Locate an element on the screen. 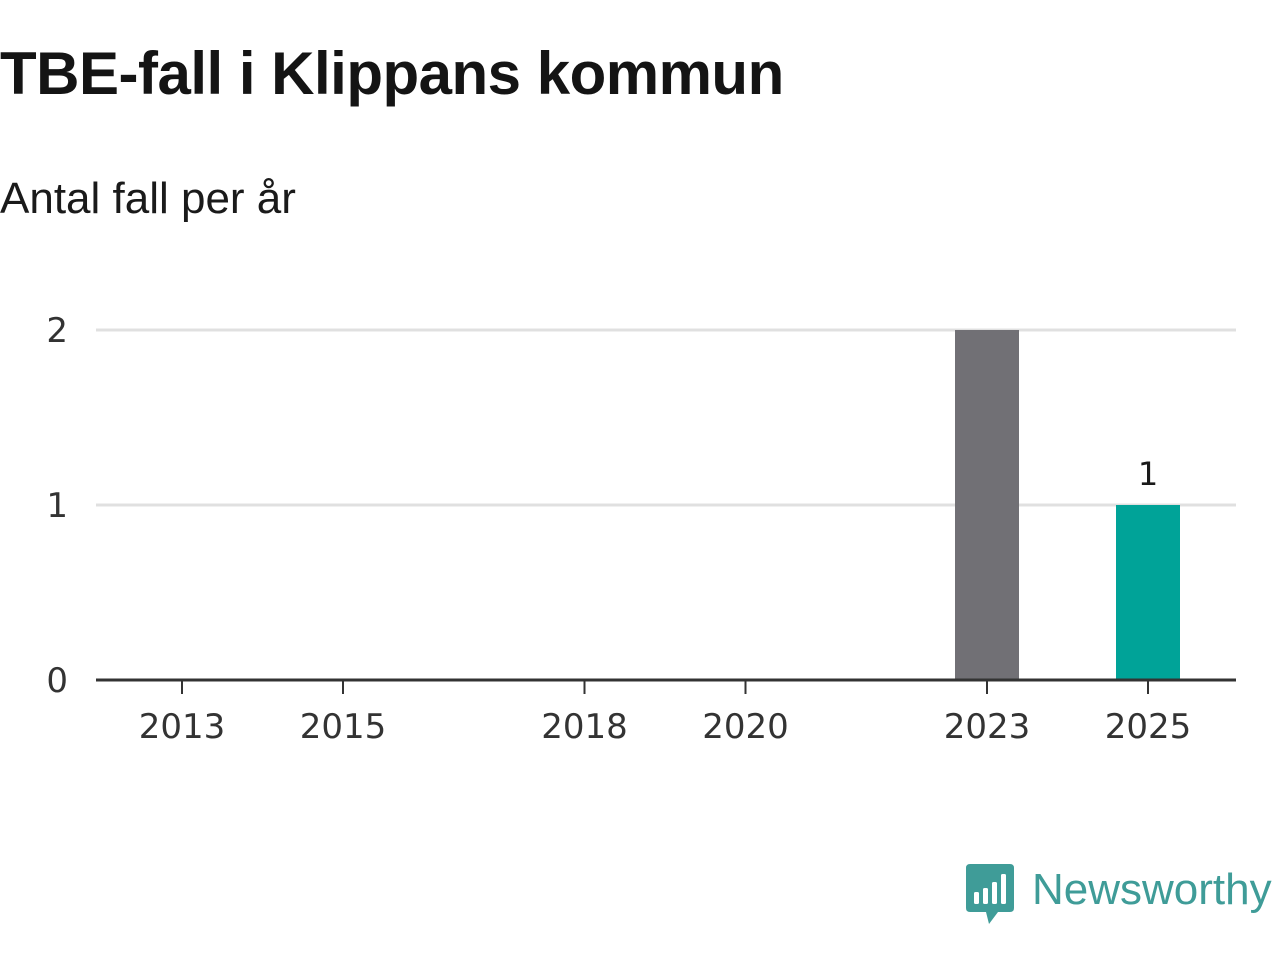 This screenshot has width=1280, height=960. x-tick-label: 2015 is located at coordinates (343, 727).